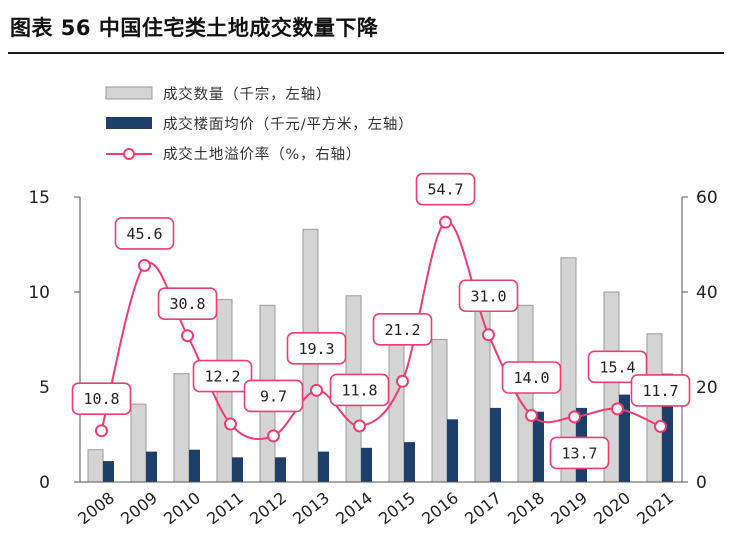 This screenshot has width=736, height=545. I want to click on premium-label-box-2018, so click(531, 377).